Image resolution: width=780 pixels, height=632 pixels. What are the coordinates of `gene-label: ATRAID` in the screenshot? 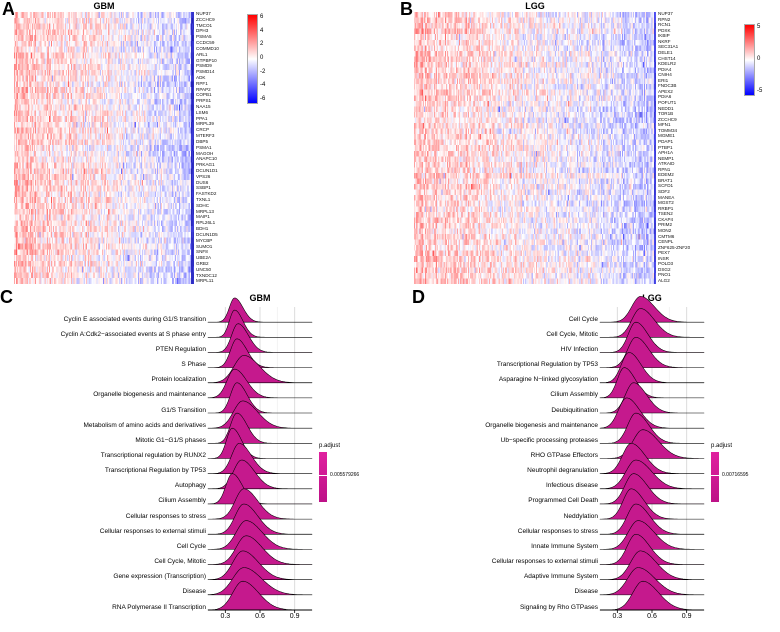 It's located at (666, 164).